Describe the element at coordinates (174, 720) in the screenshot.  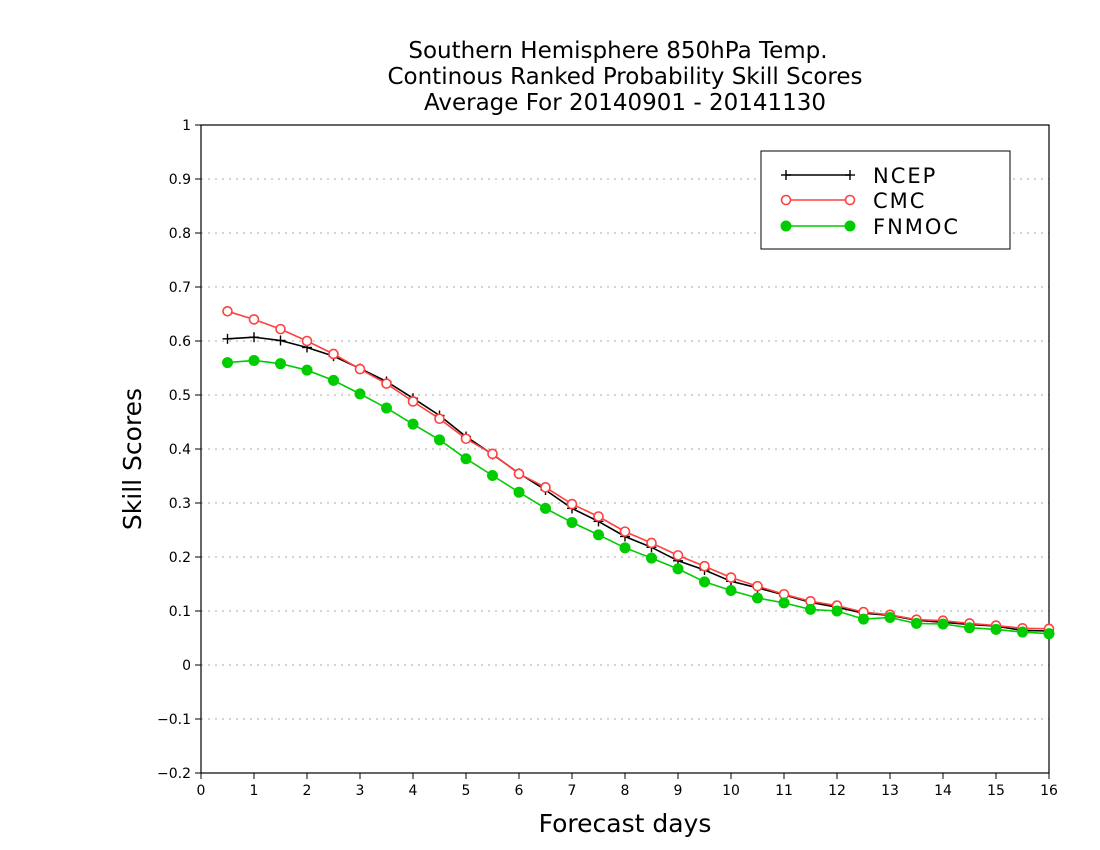
I see `y-tick-label: −0.1` at that location.